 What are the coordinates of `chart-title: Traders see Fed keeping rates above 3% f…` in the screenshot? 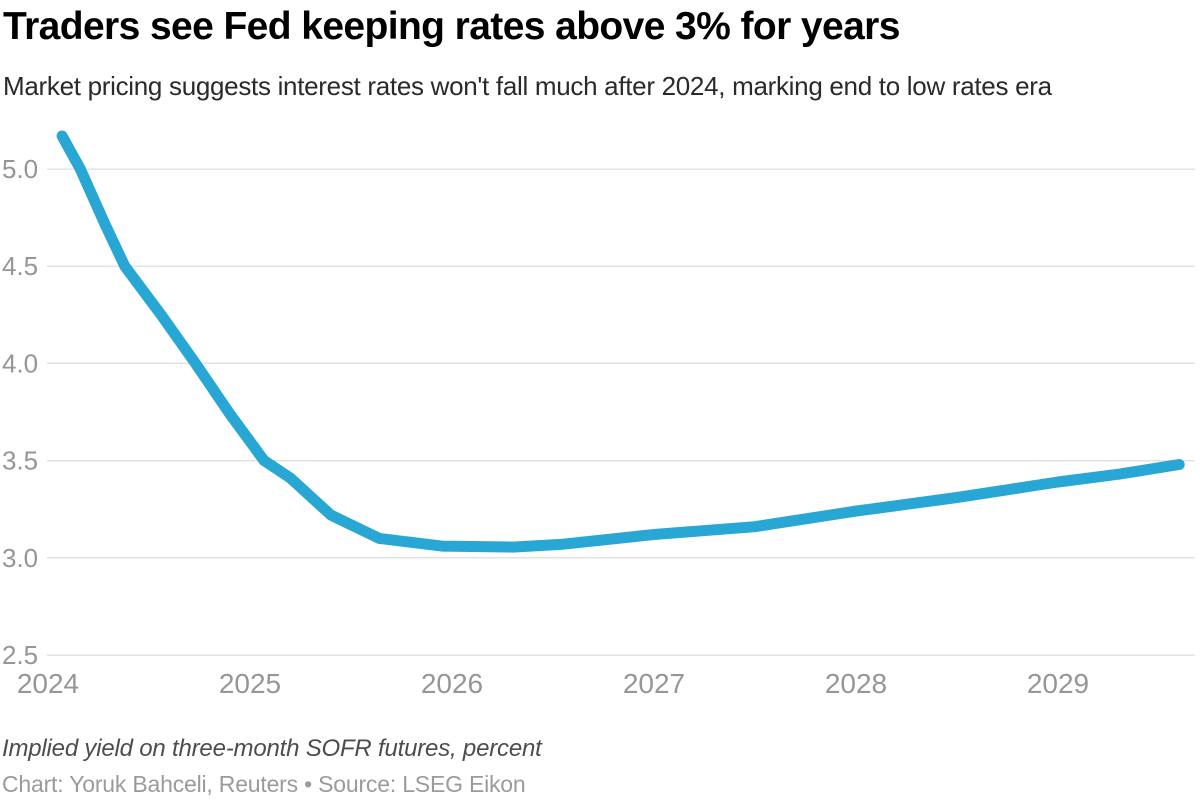 It's located at (451, 26).